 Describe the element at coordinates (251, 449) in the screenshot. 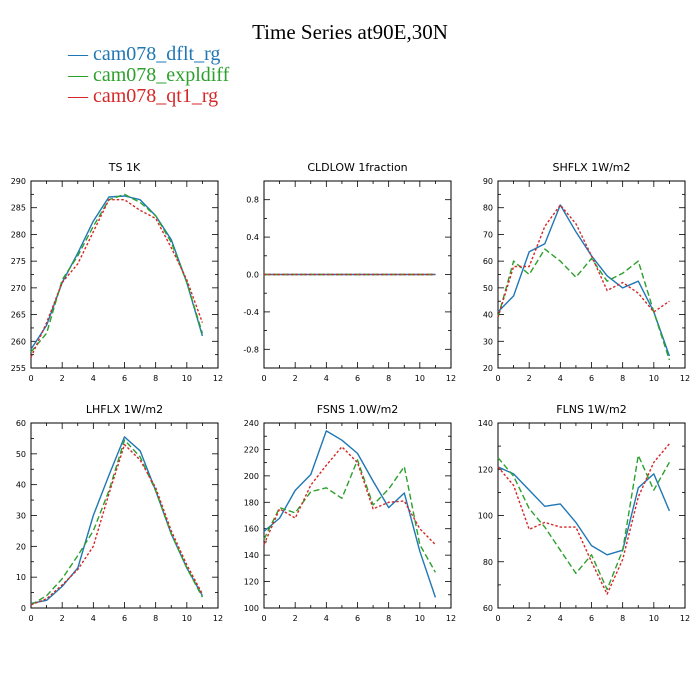

I see `y-tick-label: 220` at that location.